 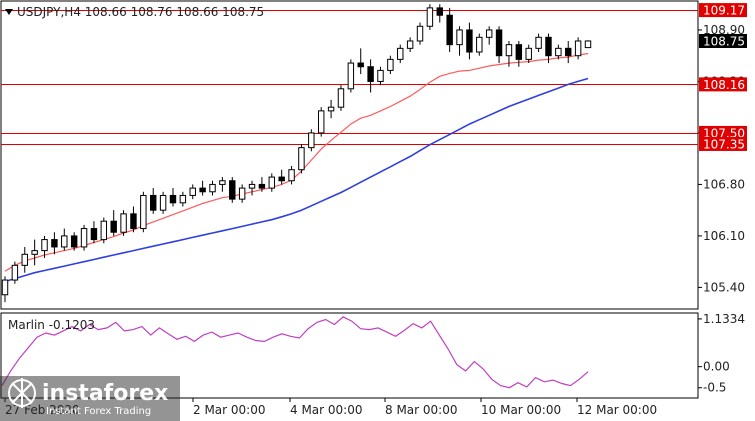 What do you see at coordinates (326, 410) in the screenshot?
I see `time-tick-label: 4 Mar 00:00` at bounding box center [326, 410].